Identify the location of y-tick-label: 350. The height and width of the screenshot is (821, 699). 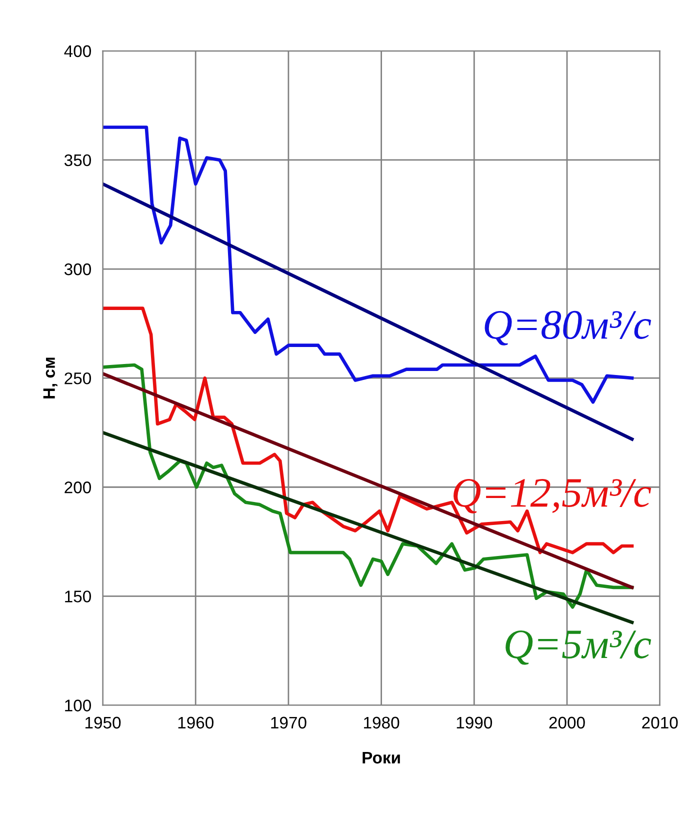
(77, 160).